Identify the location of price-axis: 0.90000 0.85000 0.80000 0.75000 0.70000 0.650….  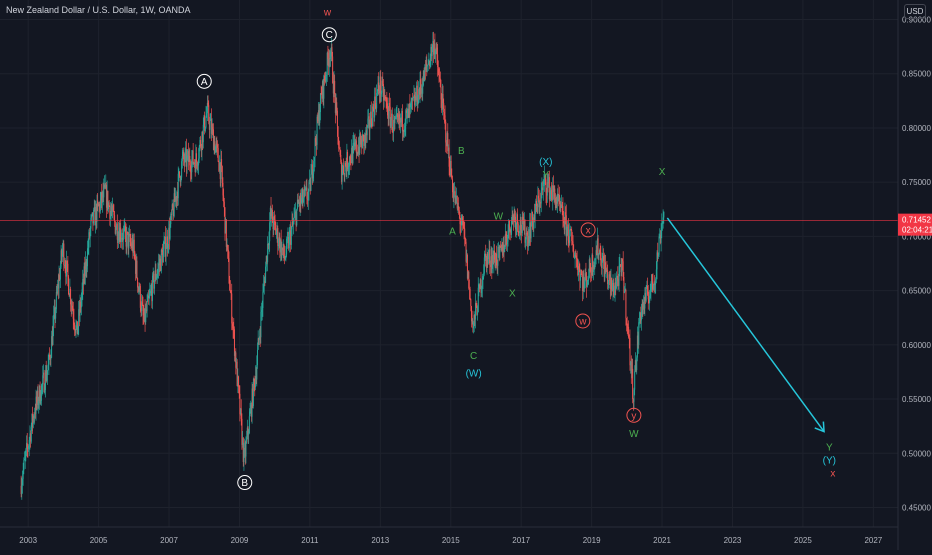
(914, 275).